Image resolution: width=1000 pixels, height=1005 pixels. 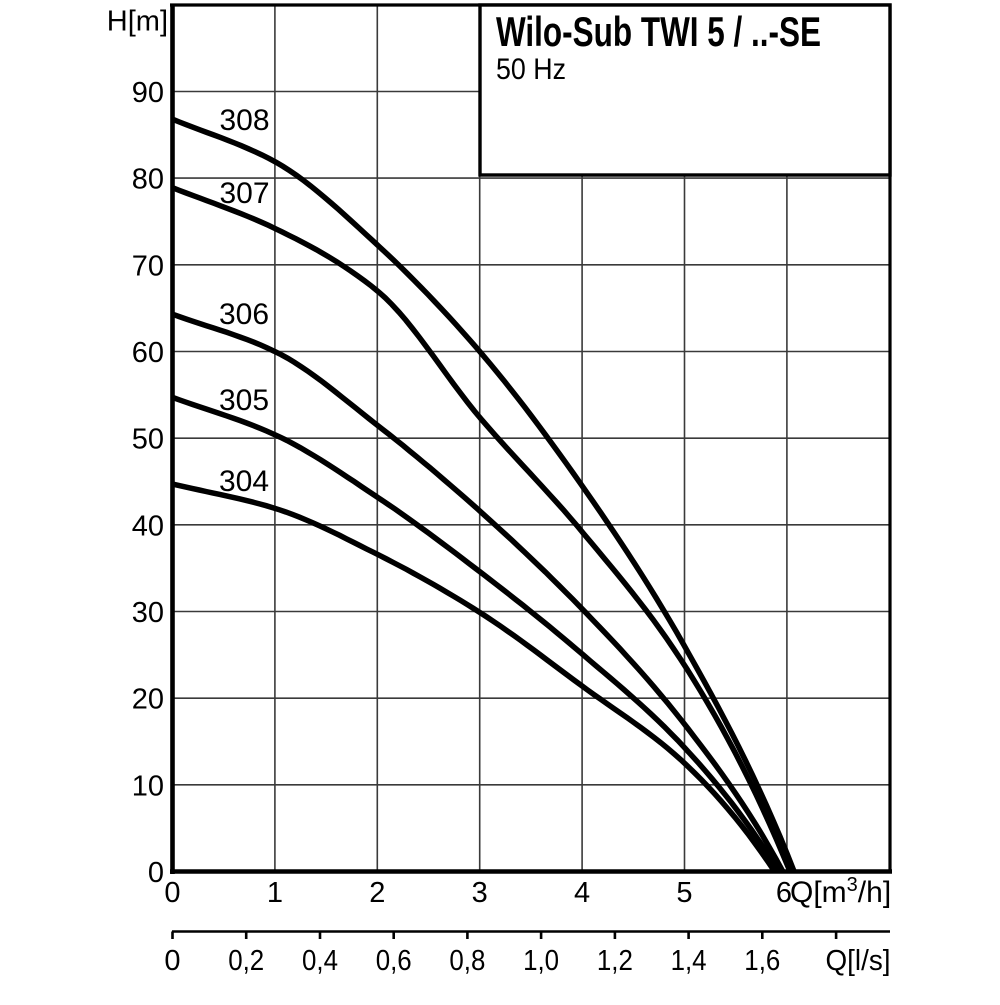 I want to click on svg-text: 40, so click(x=148, y=526).